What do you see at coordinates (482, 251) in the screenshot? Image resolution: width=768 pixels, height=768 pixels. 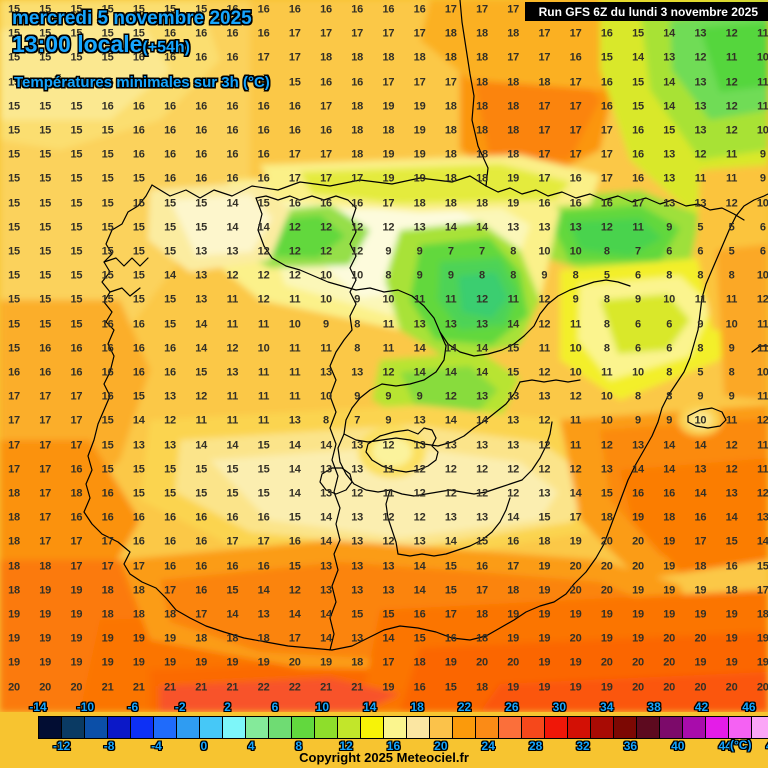 I see `grid-temperature-value: 7` at bounding box center [482, 251].